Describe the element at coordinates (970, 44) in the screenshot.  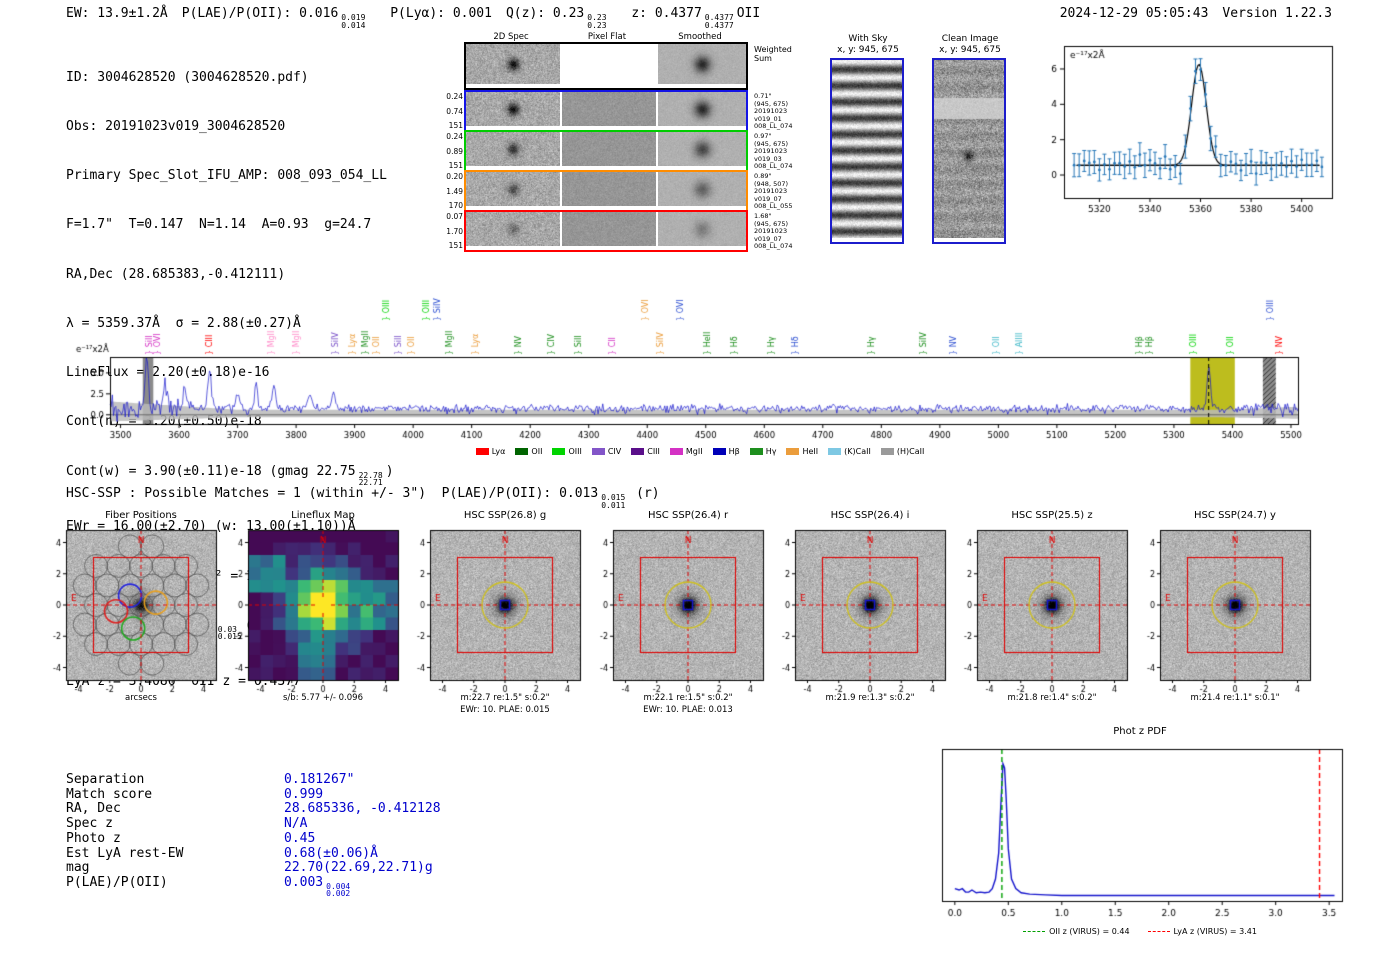
I see `clean-image-title: Clean Image x, y: 945, 675` at that location.